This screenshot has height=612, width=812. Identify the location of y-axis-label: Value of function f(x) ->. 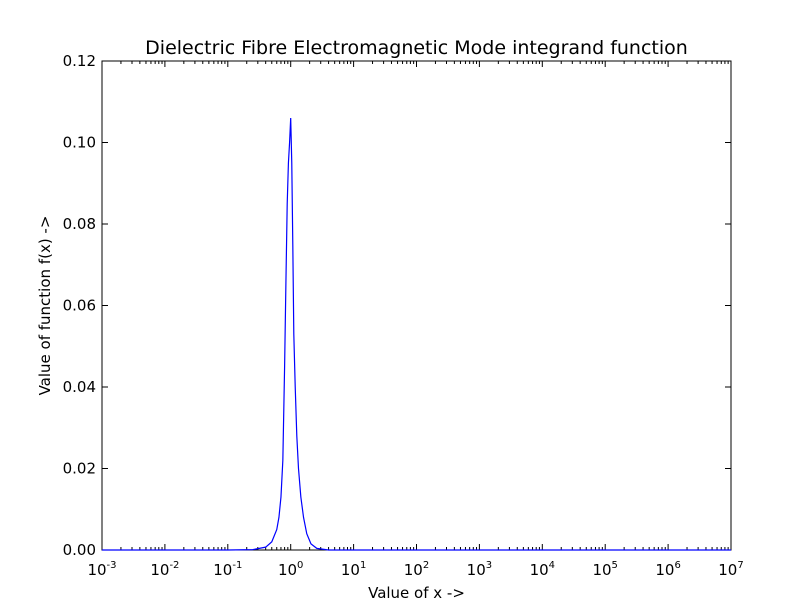
(45, 306).